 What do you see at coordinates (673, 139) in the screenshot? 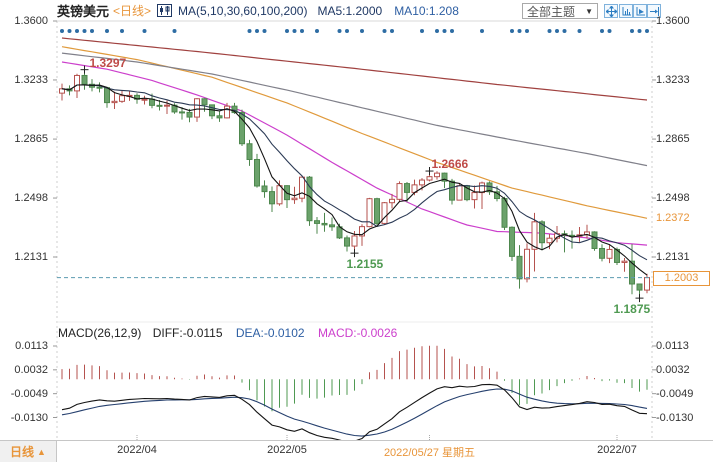
I see `price-axis-label-right: 1.2865` at bounding box center [673, 139].